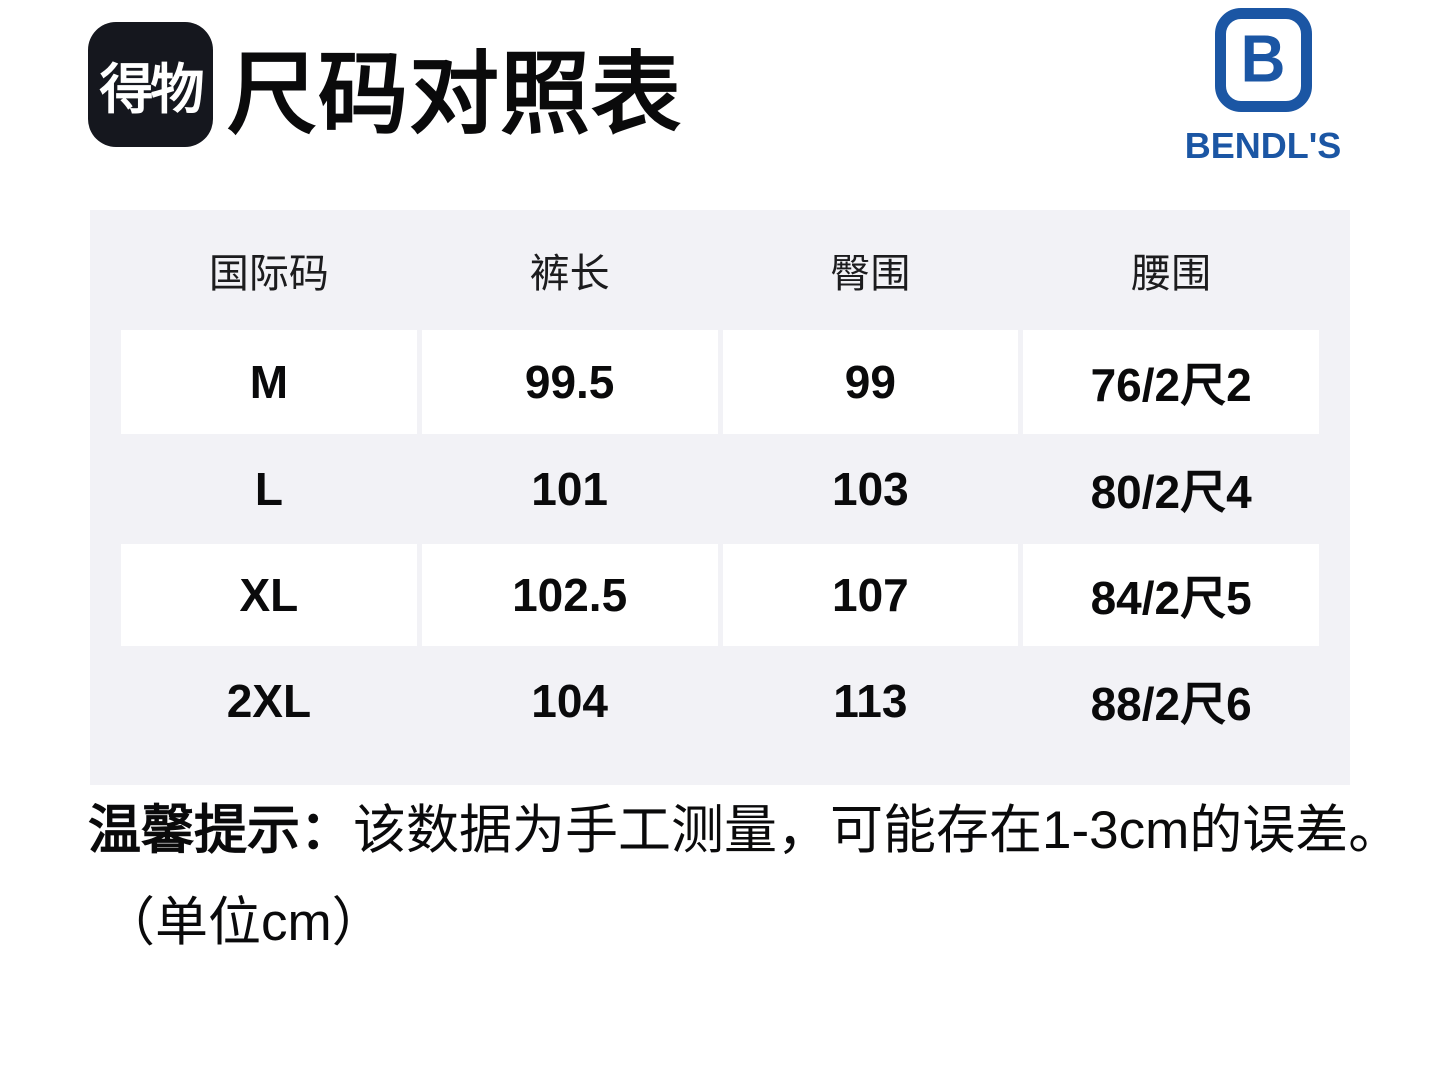 The height and width of the screenshot is (1080, 1440). I want to click on cell-size: 2XL, so click(269, 701).